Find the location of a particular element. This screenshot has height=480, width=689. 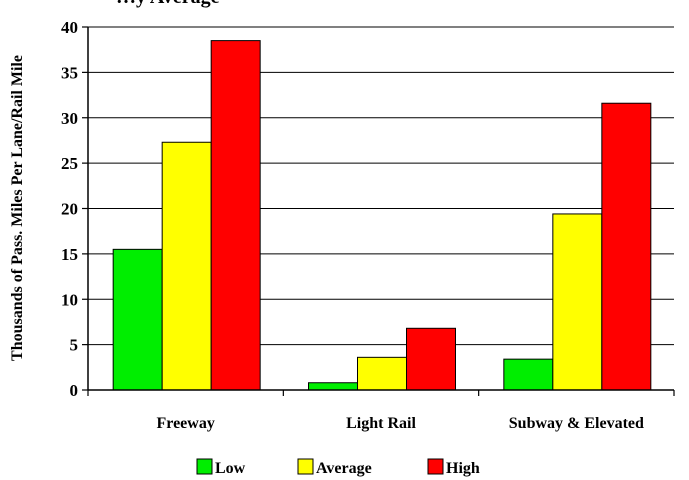

x-category-label: Freeway is located at coordinates (185, 423).